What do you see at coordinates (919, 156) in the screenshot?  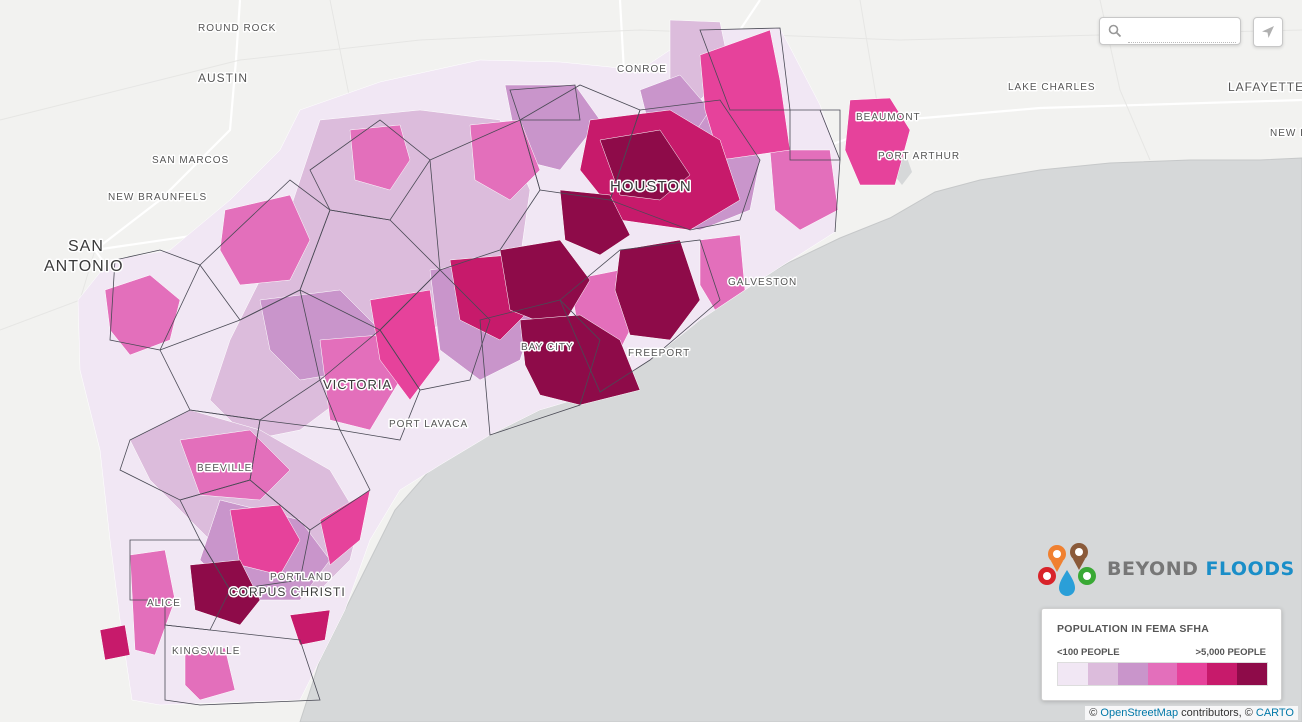 I see `place-label-port-arthur: PORT ARTHUR` at bounding box center [919, 156].